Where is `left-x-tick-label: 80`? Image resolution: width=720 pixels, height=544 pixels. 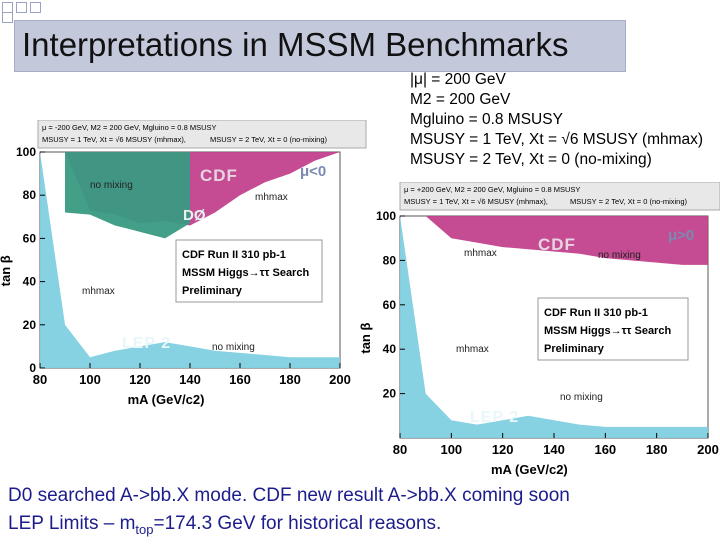
left-x-tick-label: 80 is located at coordinates (40, 379).